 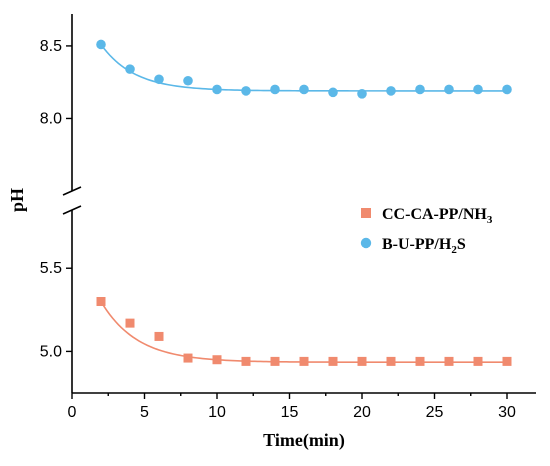 What do you see at coordinates (417, 244) in the screenshot?
I see `legend-label-main: B-U-PP/H` at bounding box center [417, 244].